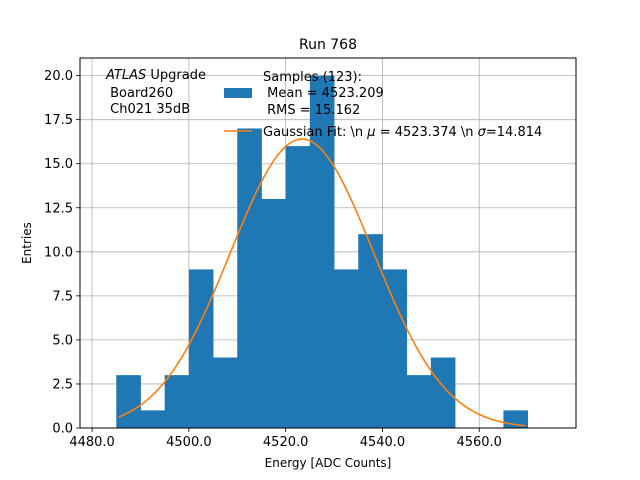 The width and height of the screenshot is (640, 480). I want to click on annotation-line-2: Board260, so click(139, 93).